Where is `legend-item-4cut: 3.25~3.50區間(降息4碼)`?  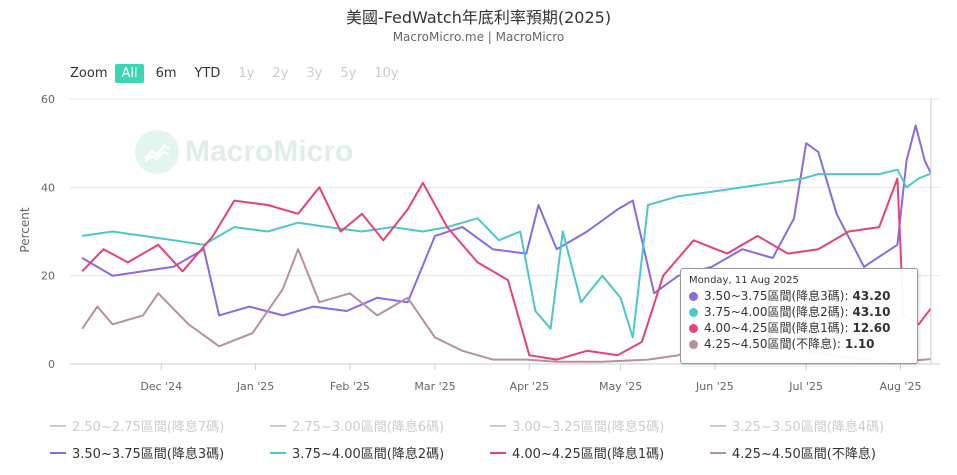
legend-item-4cut: 3.25~3.50區間(降息4碼) is located at coordinates (820, 425).